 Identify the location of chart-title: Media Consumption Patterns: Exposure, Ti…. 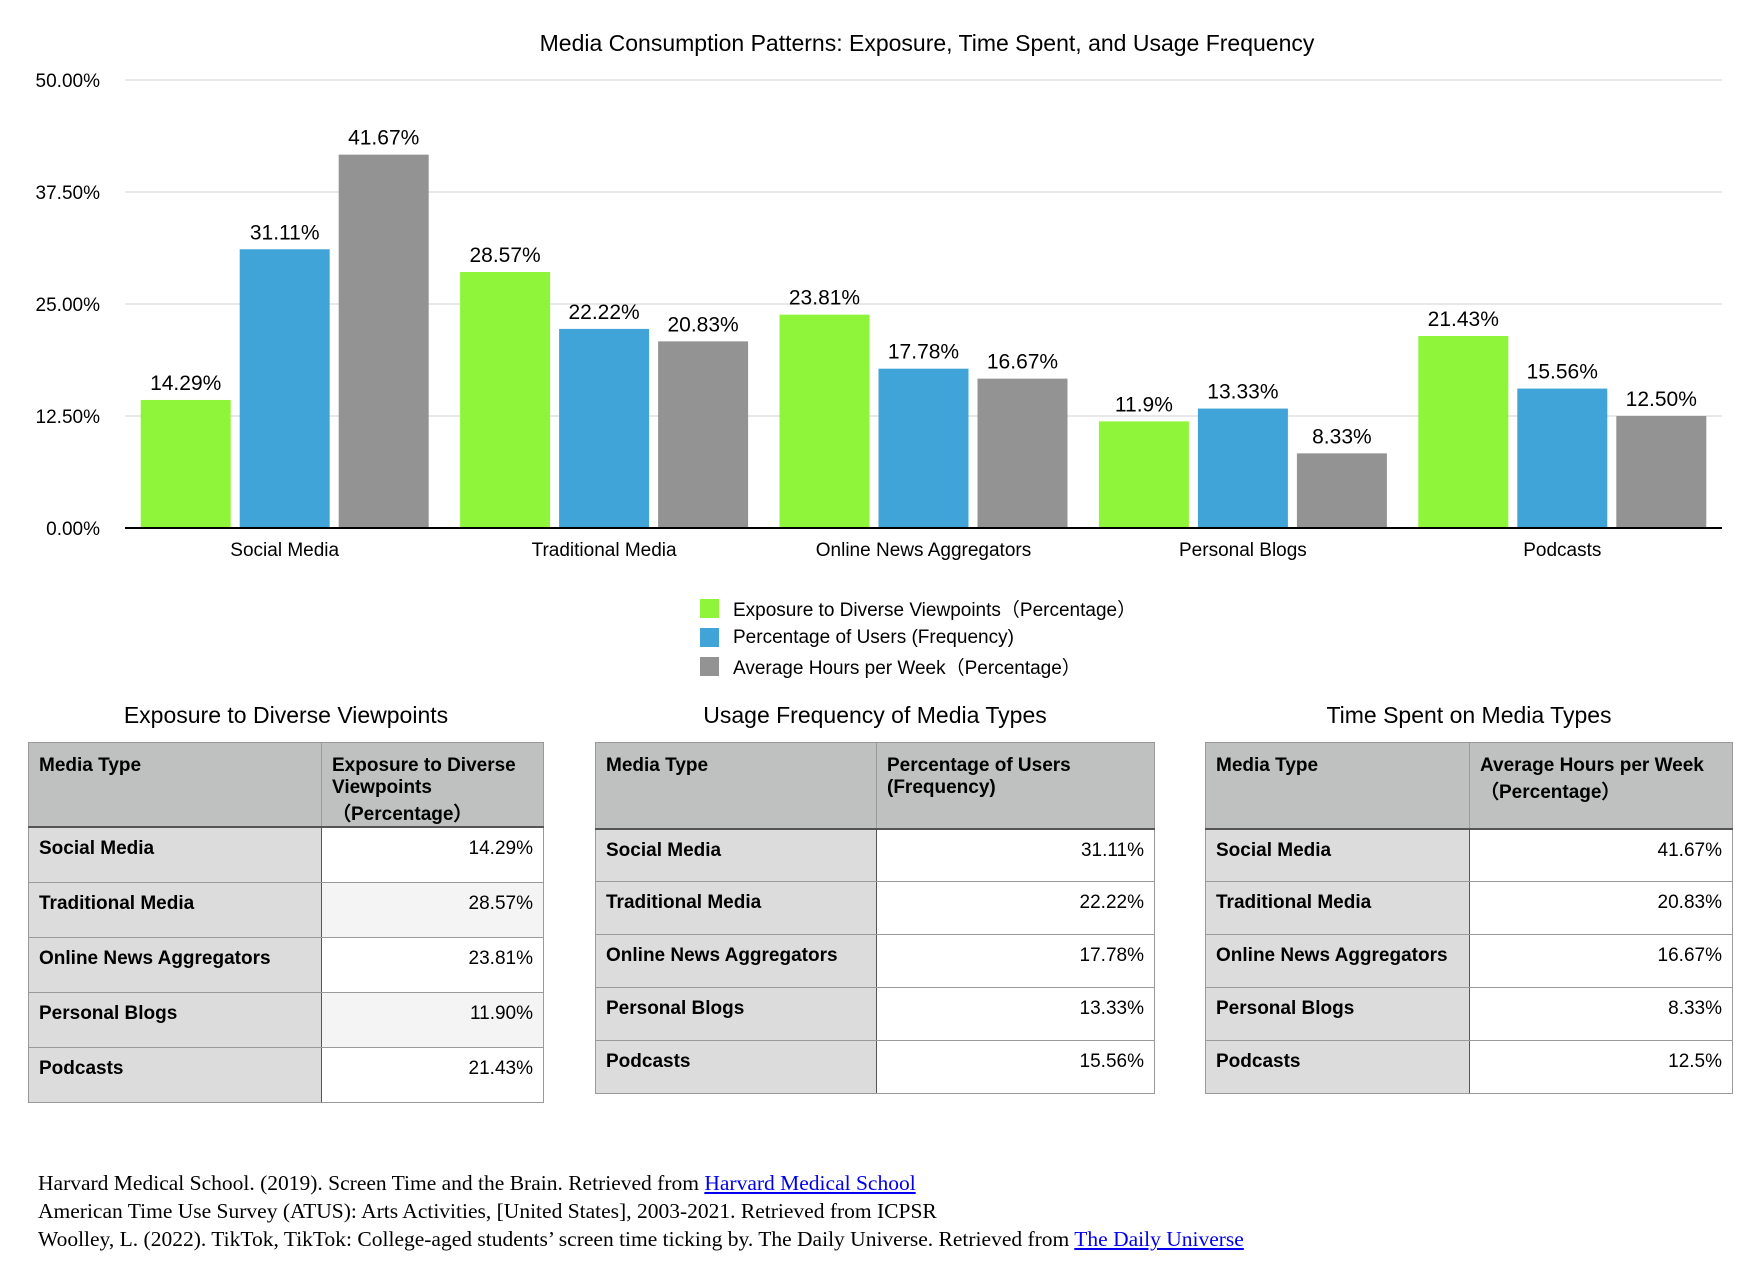
(927, 43).